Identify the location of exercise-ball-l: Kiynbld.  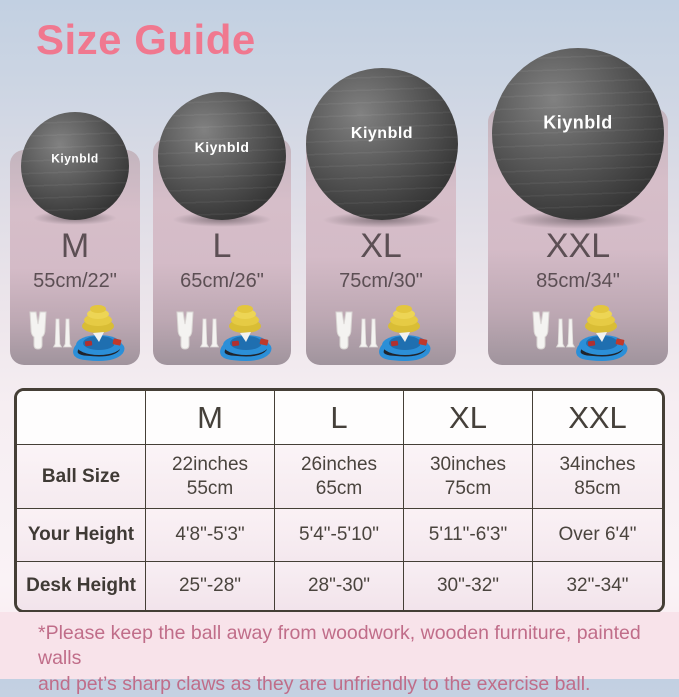
(222, 156).